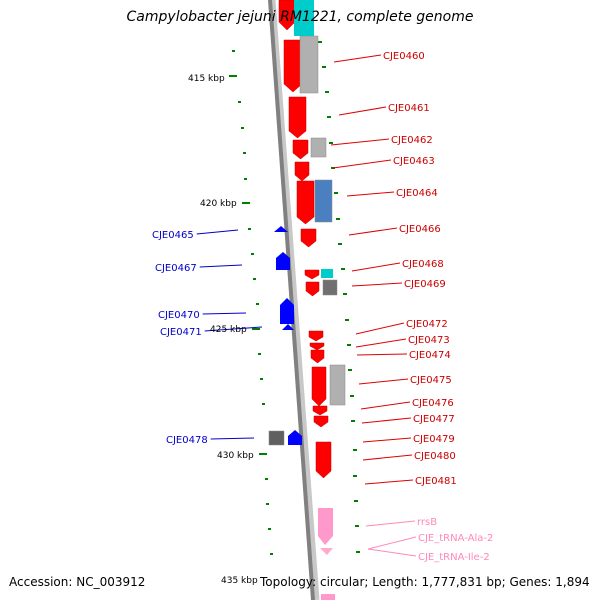  Describe the element at coordinates (224, 313) in the screenshot. I see `leader-CJE0470` at that location.